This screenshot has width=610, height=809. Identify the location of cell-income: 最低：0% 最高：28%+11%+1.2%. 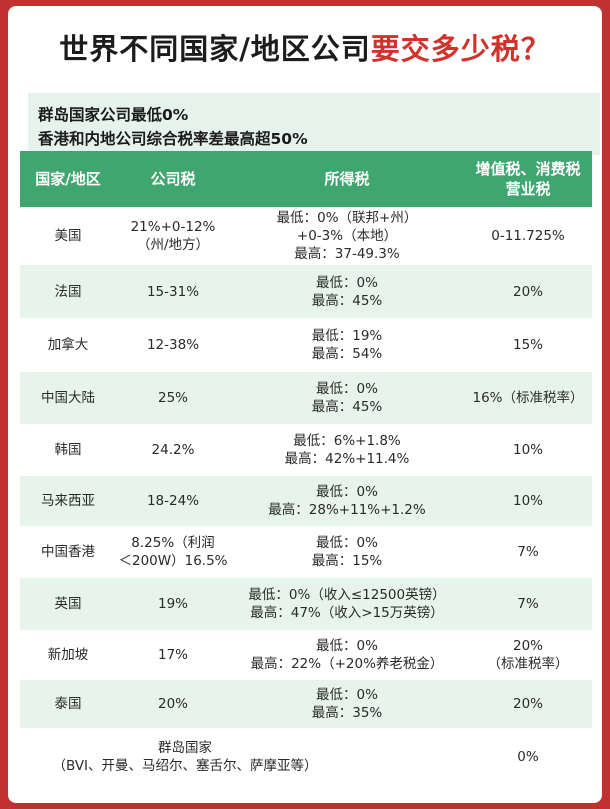
(347, 501).